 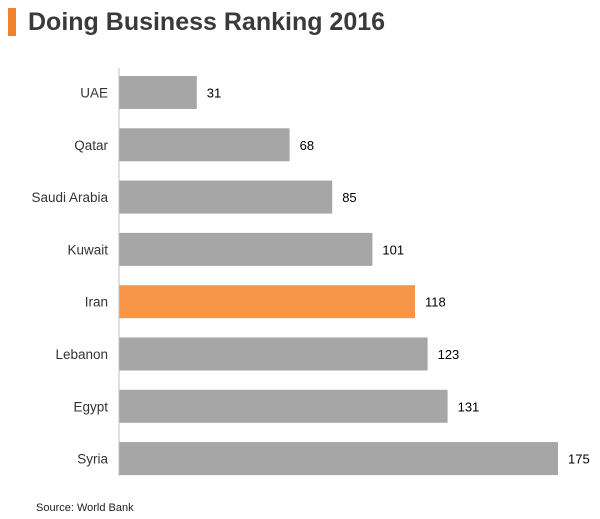 I want to click on value-label: 123, so click(x=449, y=354).